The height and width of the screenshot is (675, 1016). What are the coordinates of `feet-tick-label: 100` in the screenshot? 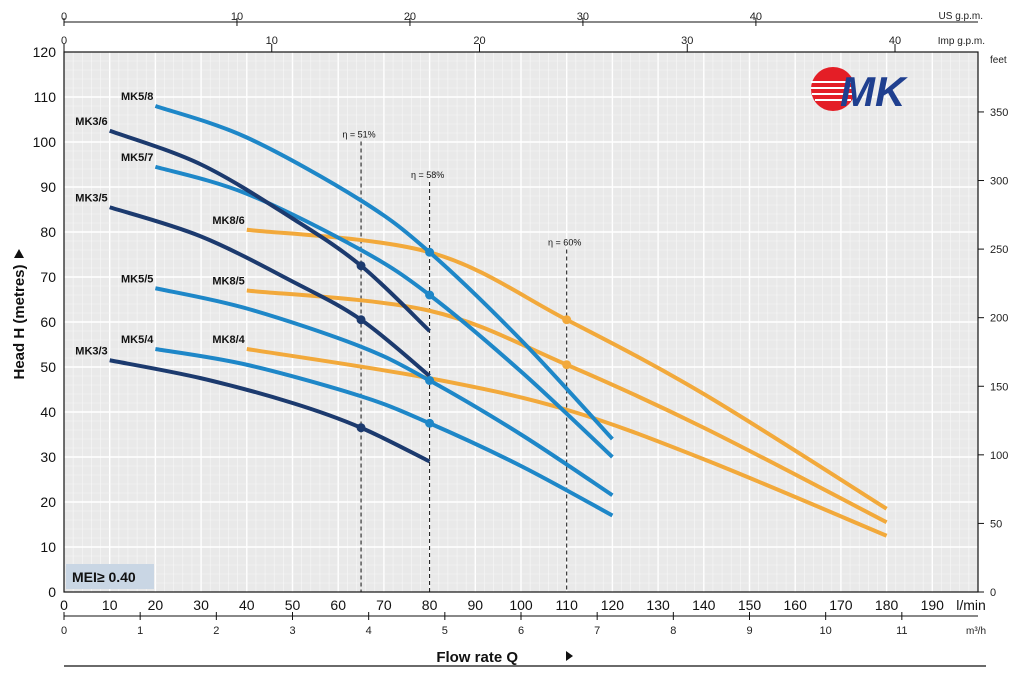 It's located at (999, 456).